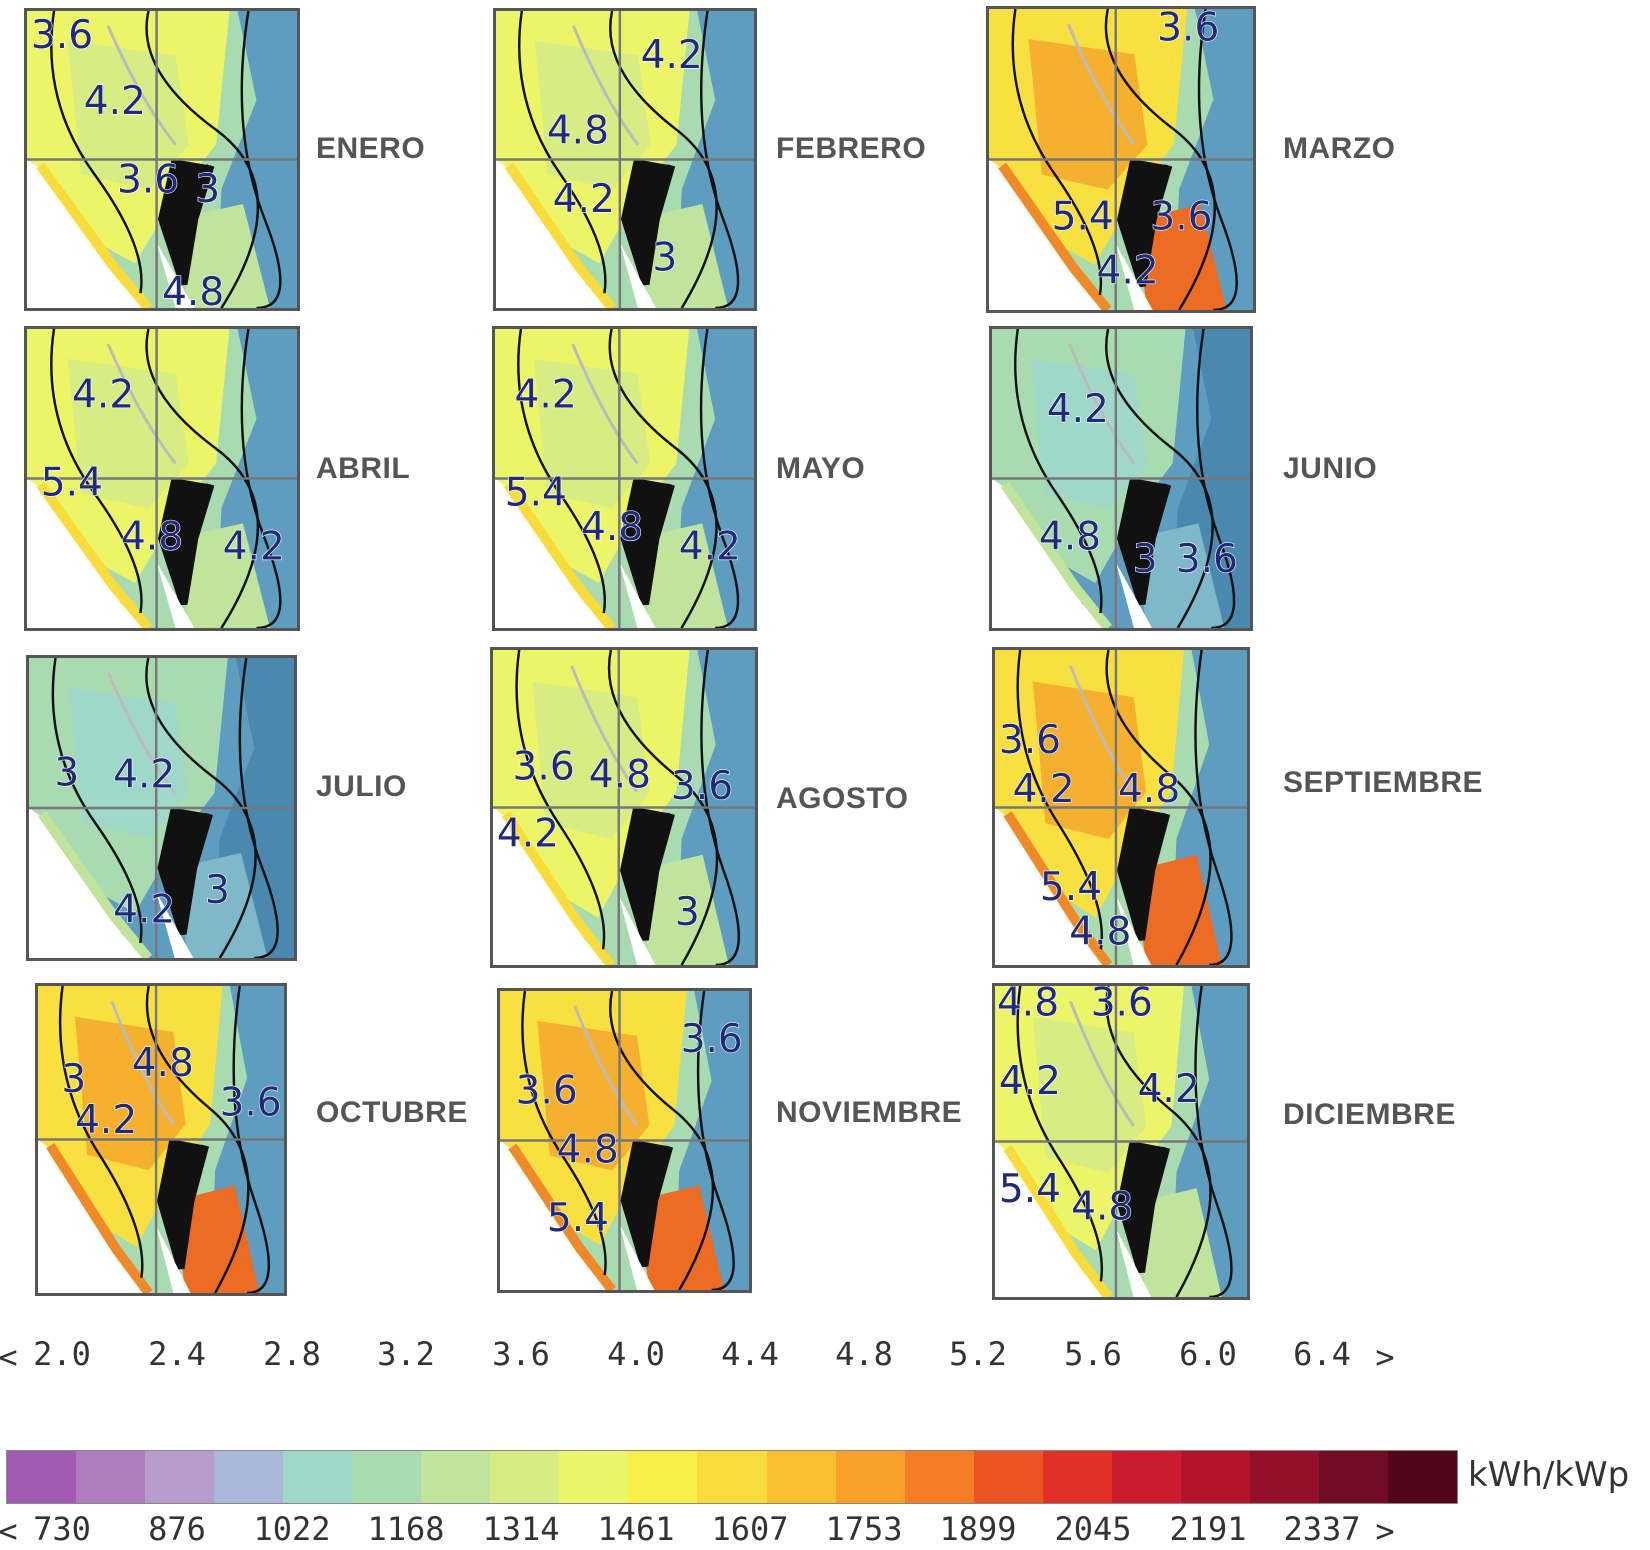 The image size is (1650, 1550). I want to click on map-panel-noviembre: 3.6 3.6 4.8 5.4, so click(624, 1140).